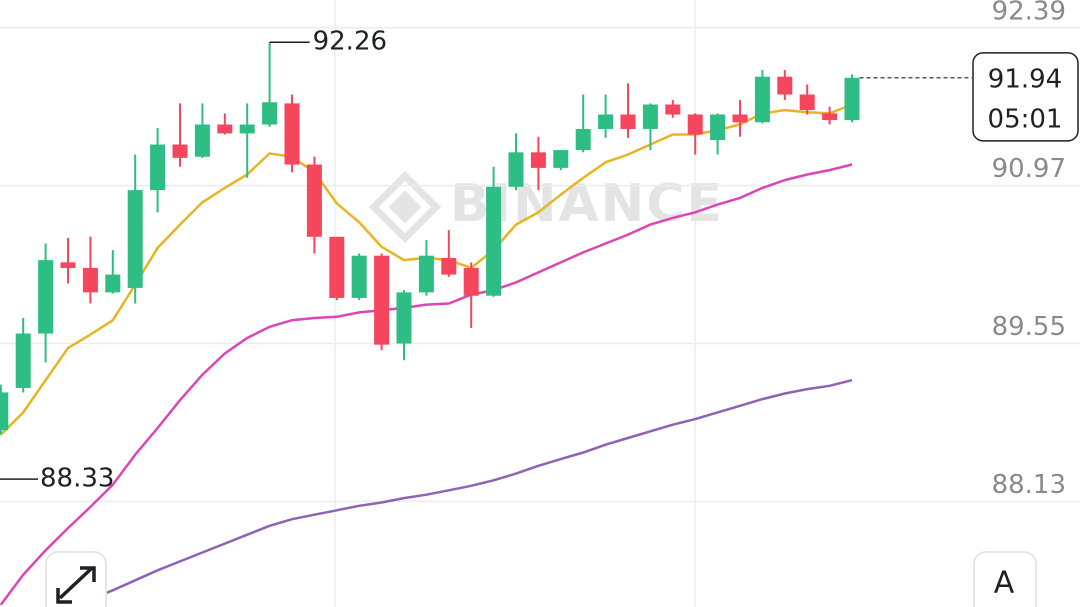 This screenshot has height=607, width=1080. What do you see at coordinates (405, 207) in the screenshot?
I see `watermark-logo` at bounding box center [405, 207].